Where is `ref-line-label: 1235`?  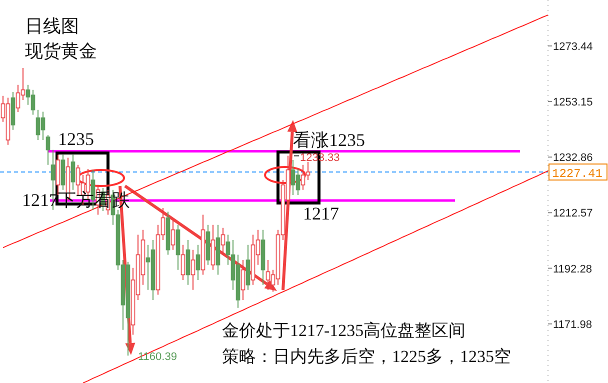
ref-line-label: 1235 is located at coordinates (76, 139).